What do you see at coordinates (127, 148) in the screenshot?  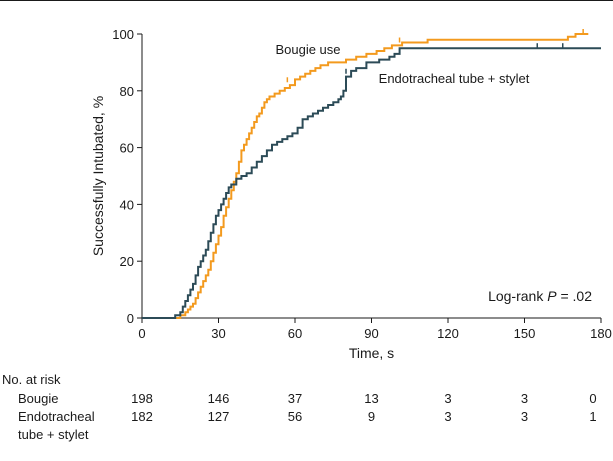 I see `y-tick-label: 60` at bounding box center [127, 148].